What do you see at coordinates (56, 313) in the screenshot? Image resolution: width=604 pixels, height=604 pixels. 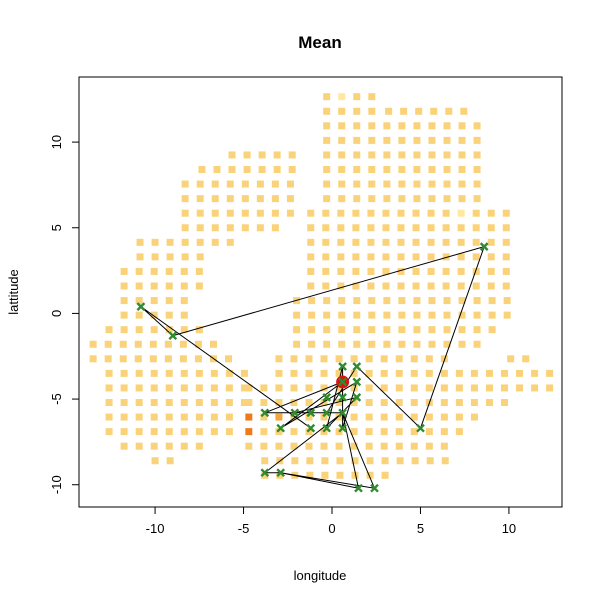 I see `y-tick-label: 0` at bounding box center [56, 313].